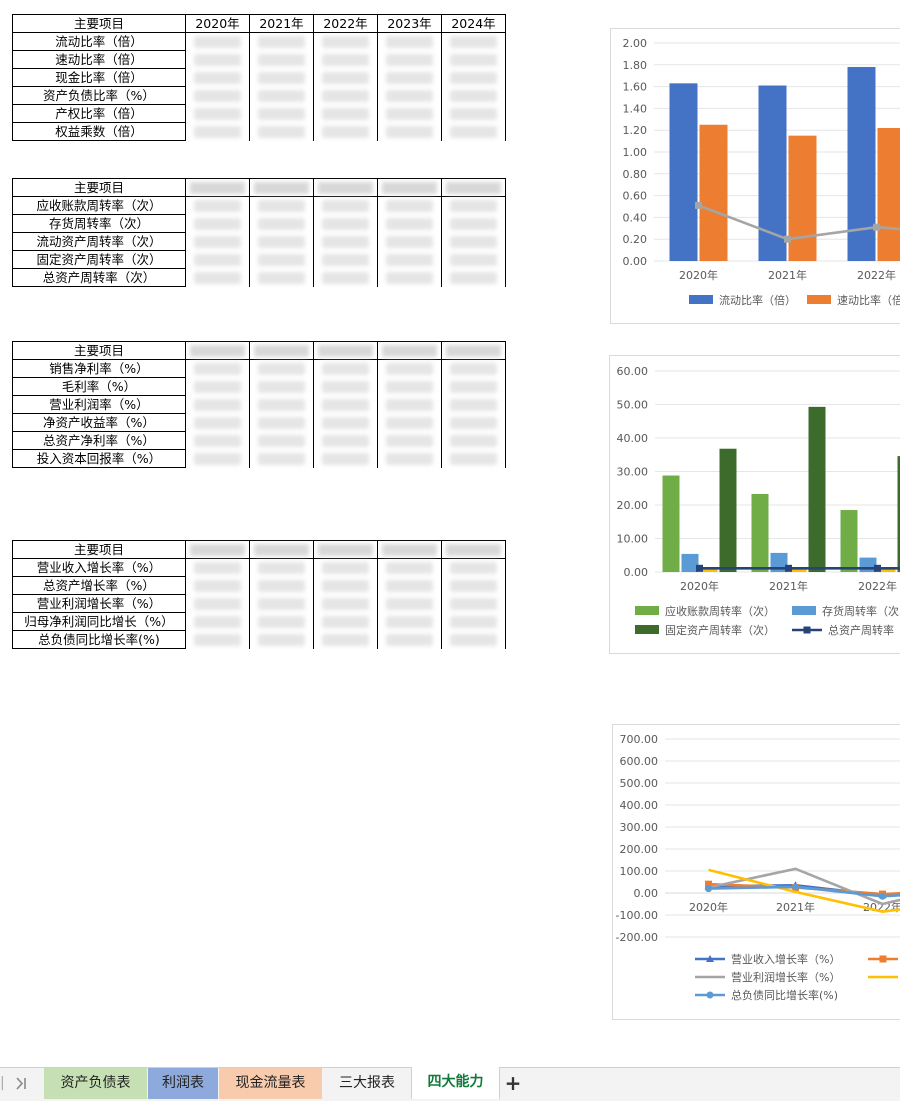 This screenshot has width=900, height=1111. What do you see at coordinates (99, 260) in the screenshot?
I see `row-label-cell: 固定资产周转率（次）` at bounding box center [99, 260].